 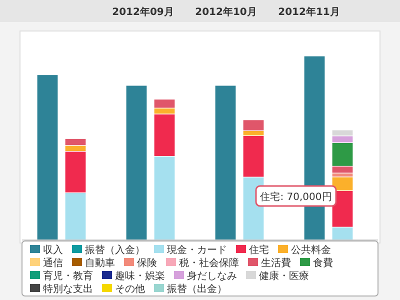 What do you see at coordinates (130, 289) in the screenshot?
I see `legend-label: その他` at bounding box center [130, 289].